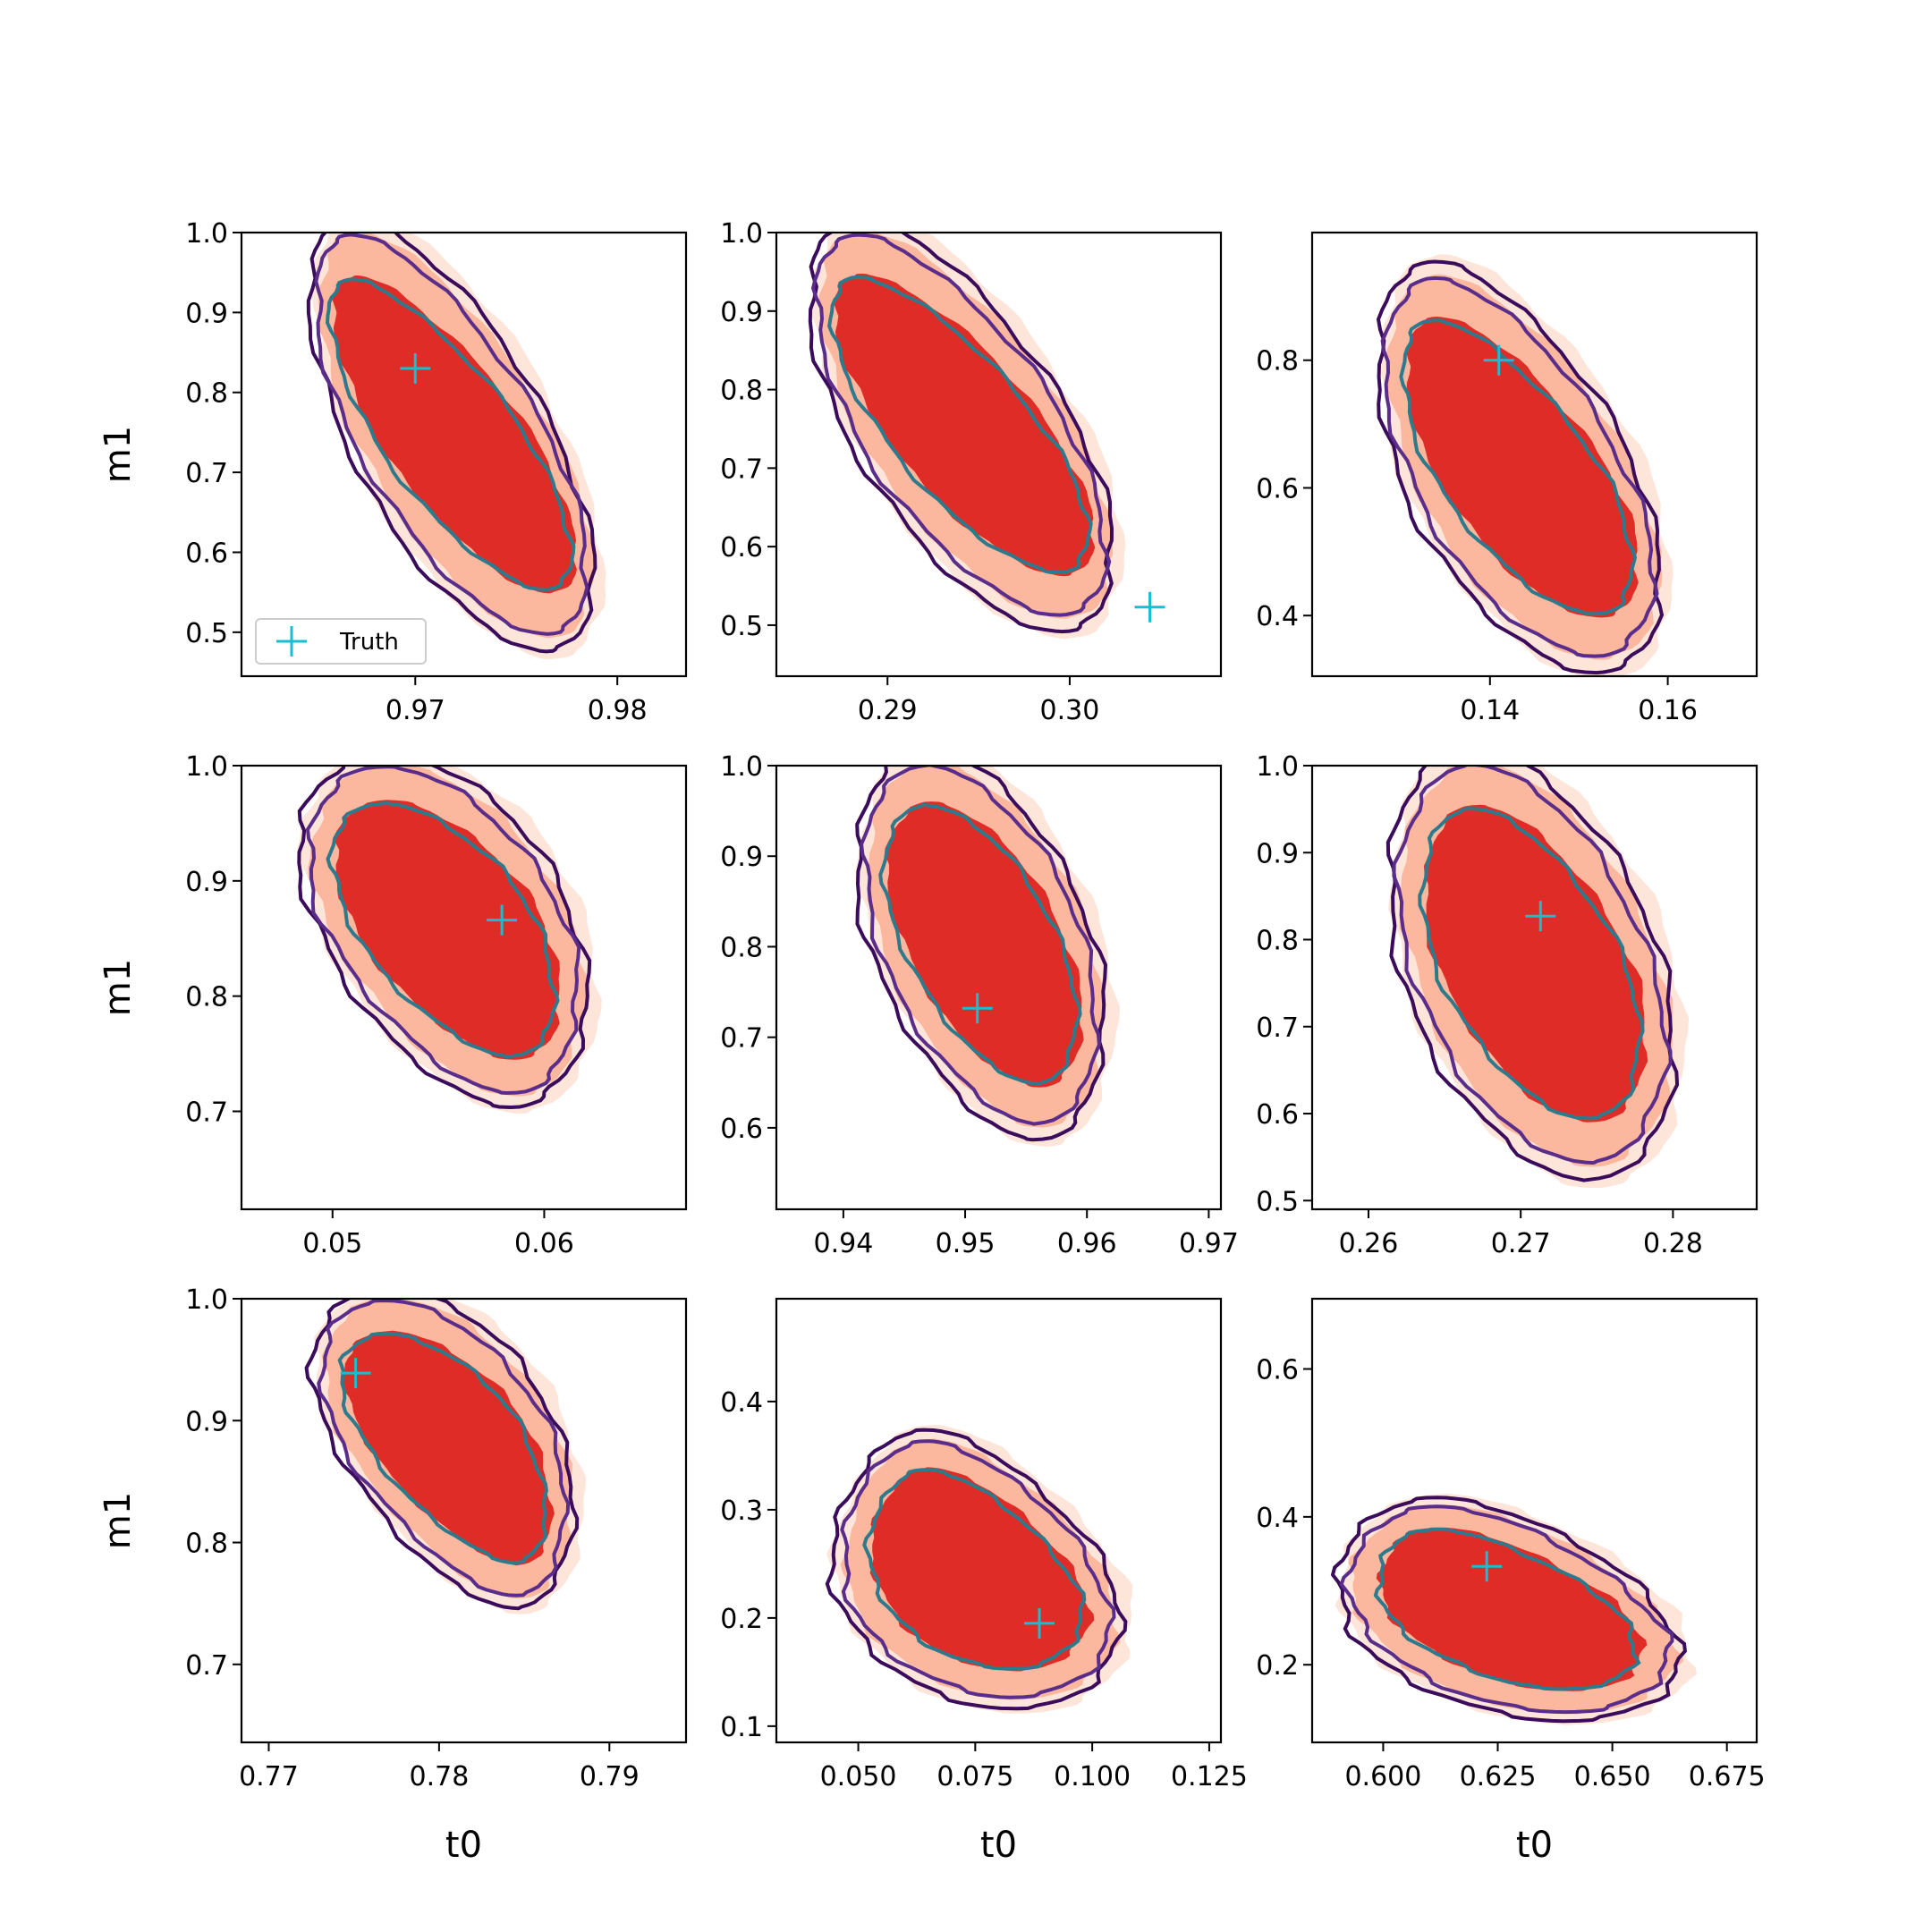  Describe the element at coordinates (1087, 1243) in the screenshot. I see `x-tick-label: 0.96` at that location.